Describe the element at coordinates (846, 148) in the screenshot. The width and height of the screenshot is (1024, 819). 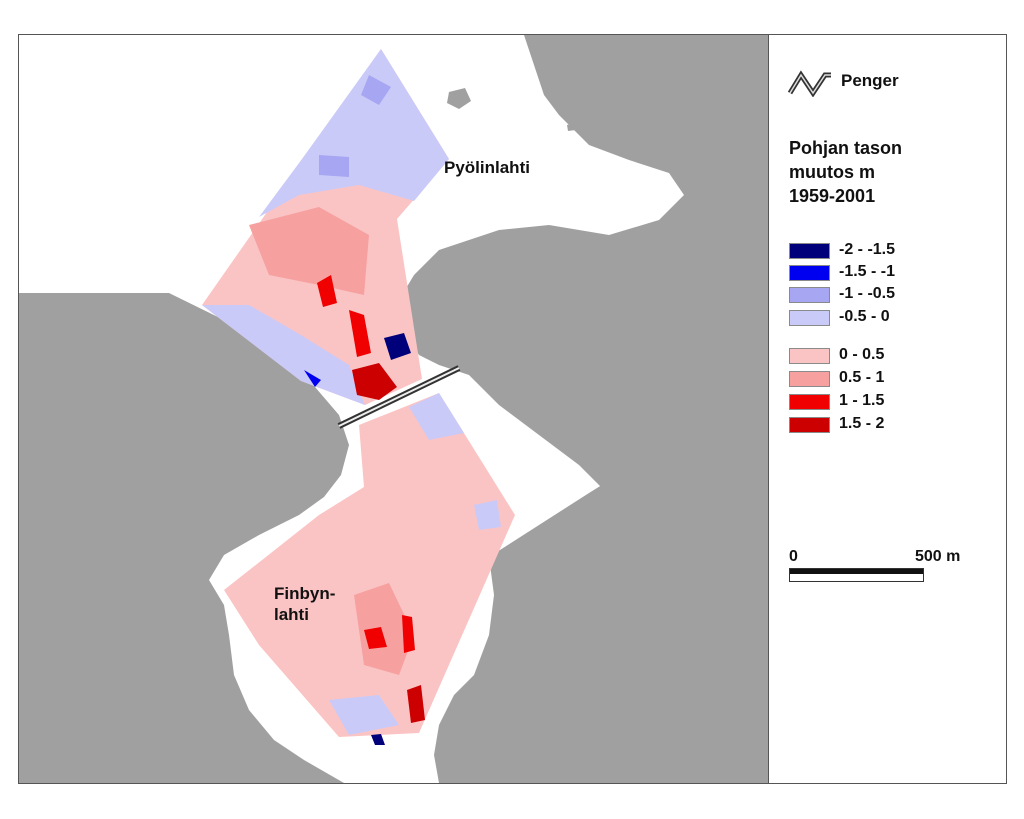
I see `legend-title-line1: Pohjan tason` at that location.